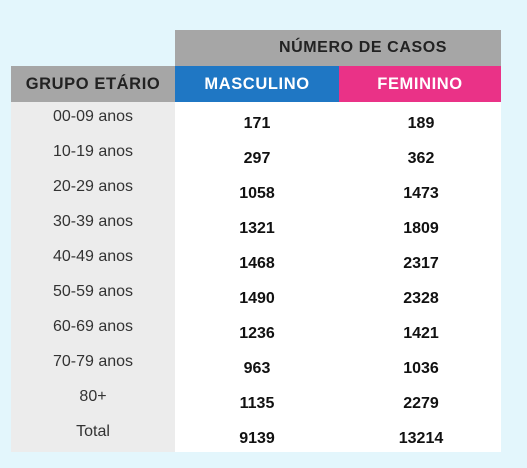  What do you see at coordinates (257, 228) in the screenshot?
I see `male-count: 1321` at bounding box center [257, 228].